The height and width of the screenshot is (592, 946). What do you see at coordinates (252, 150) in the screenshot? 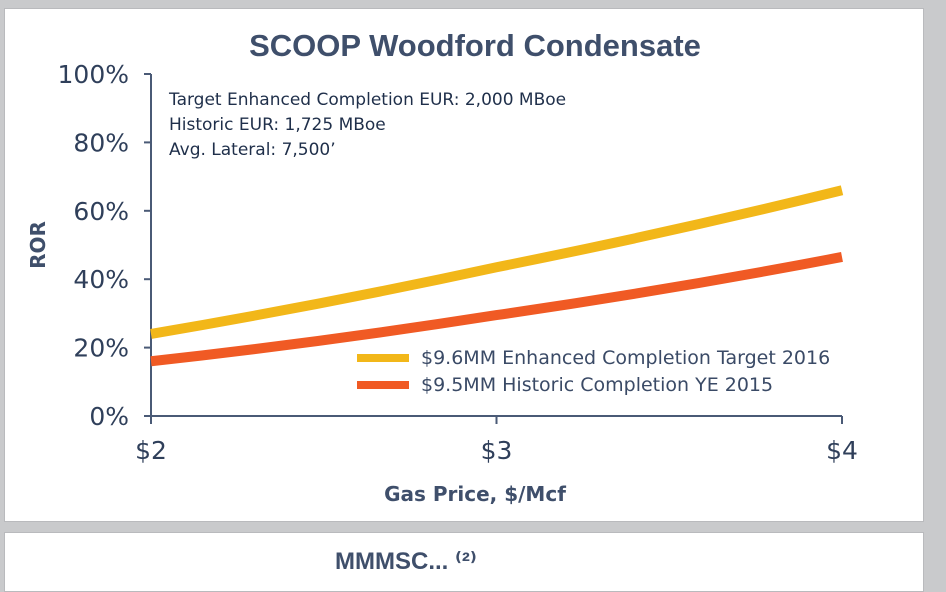
I see `annotation-line: Avg. Lateral: 7,500’` at bounding box center [252, 150].